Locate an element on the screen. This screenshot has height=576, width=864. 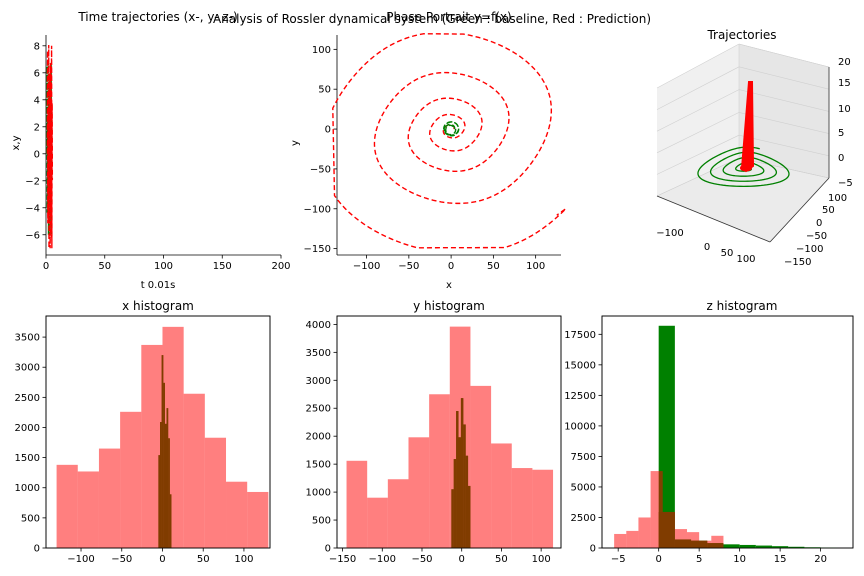
phase-ytick-label: −100 is located at coordinates (317, 209).